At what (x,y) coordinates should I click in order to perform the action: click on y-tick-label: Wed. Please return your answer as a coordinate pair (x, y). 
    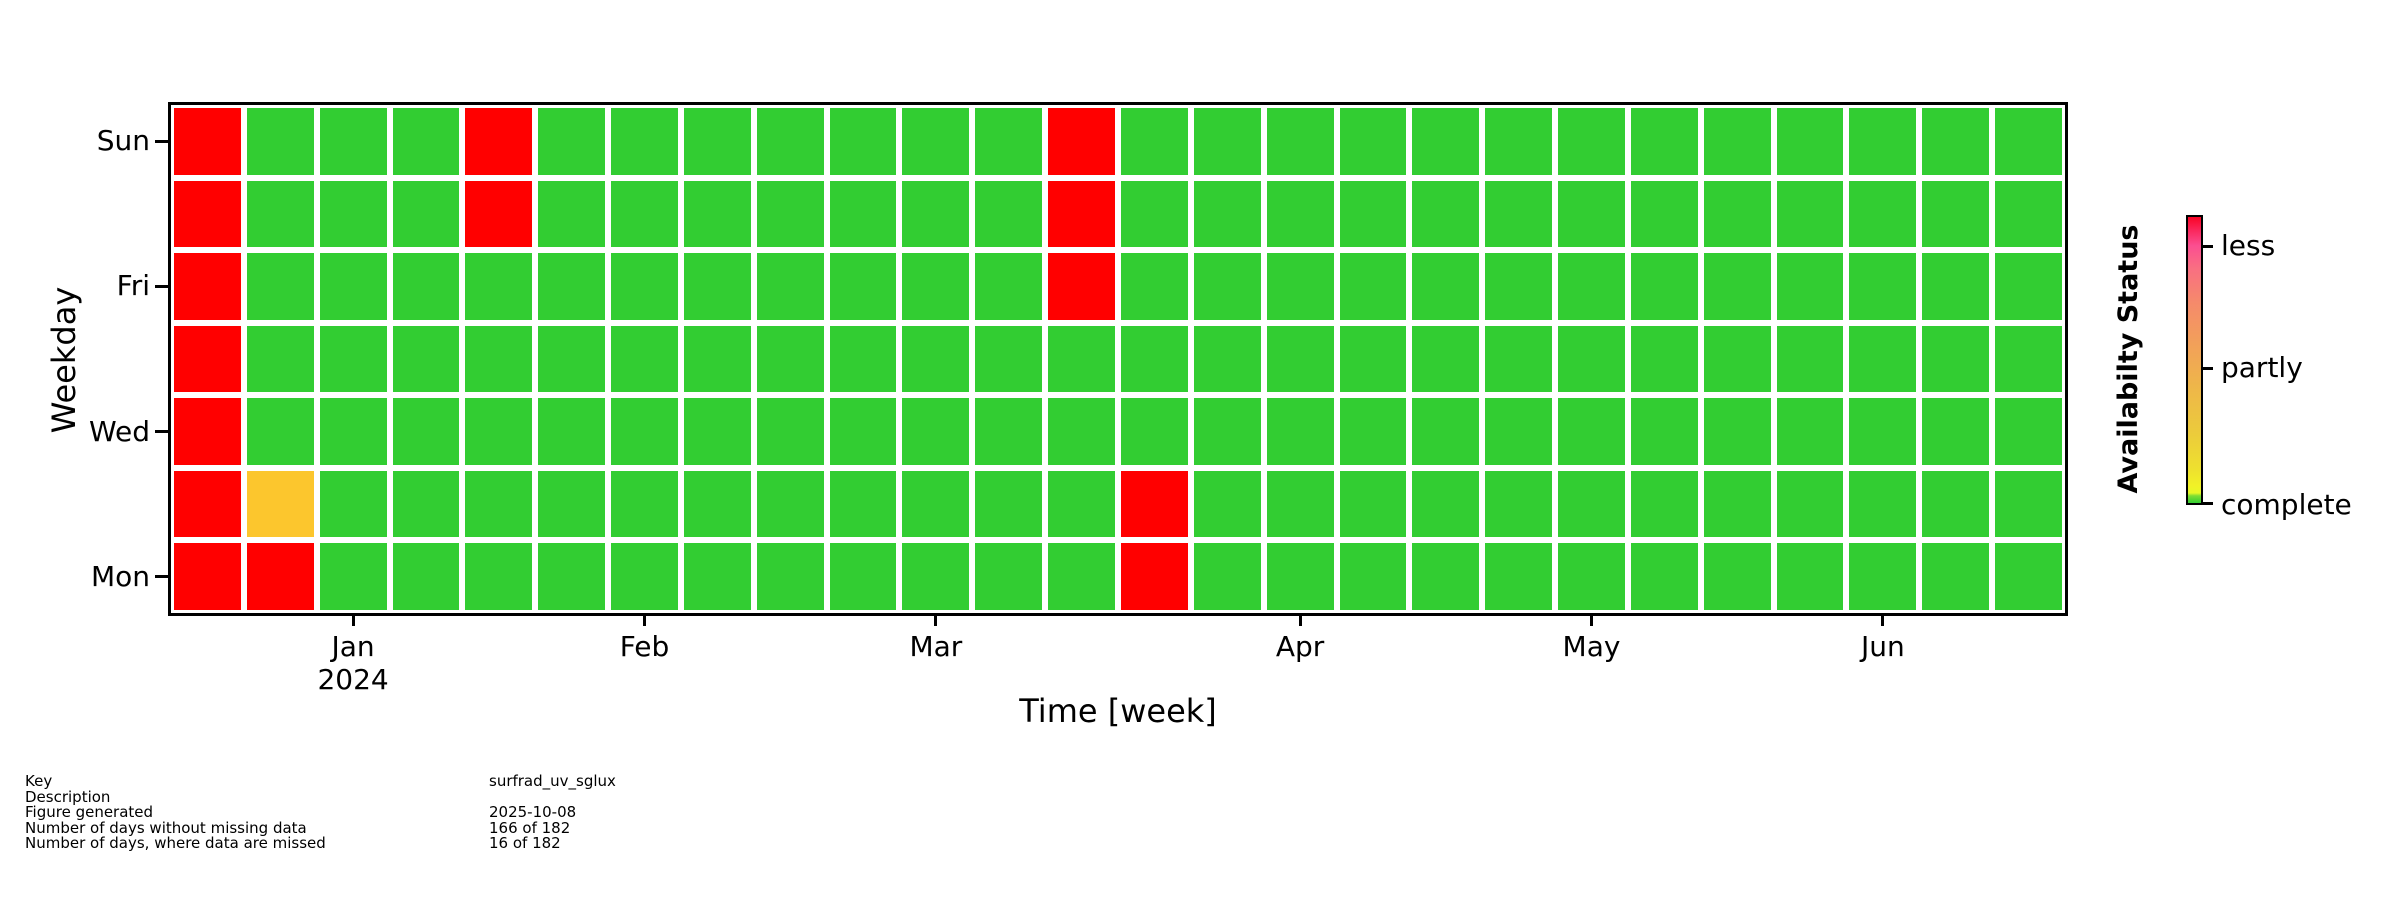
    Looking at the image, I should click on (119, 431).